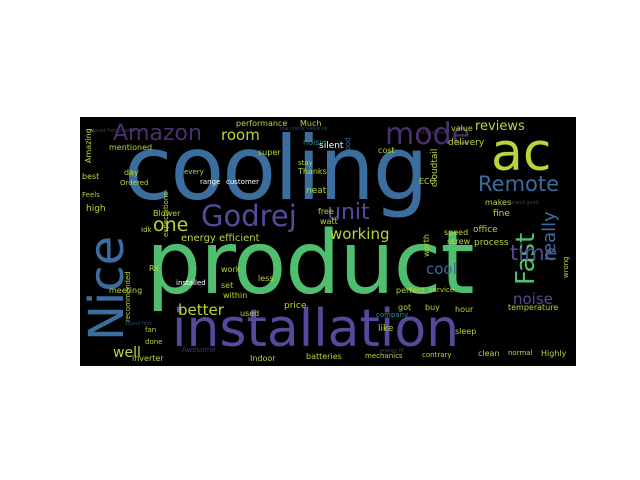 This screenshot has height=480, width=640. I want to click on word-cloud-word: noisy, so click(314, 142).